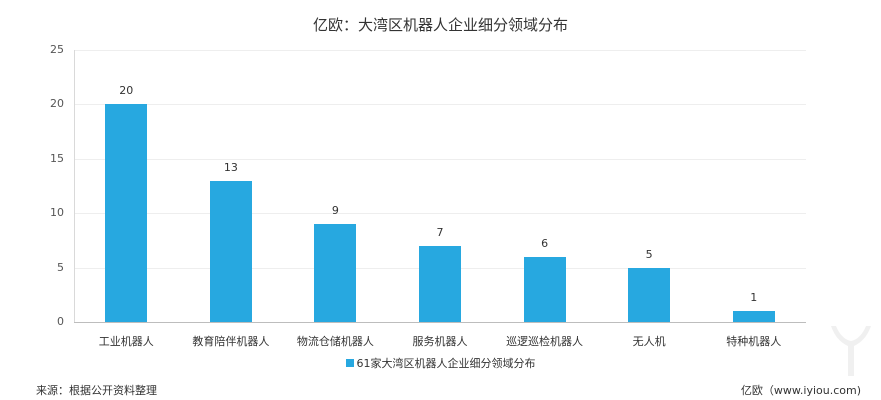 The height and width of the screenshot is (400, 881). What do you see at coordinates (446, 363) in the screenshot?
I see `legend-label: 61家大湾区机器人企业细分领域分布` at bounding box center [446, 363].